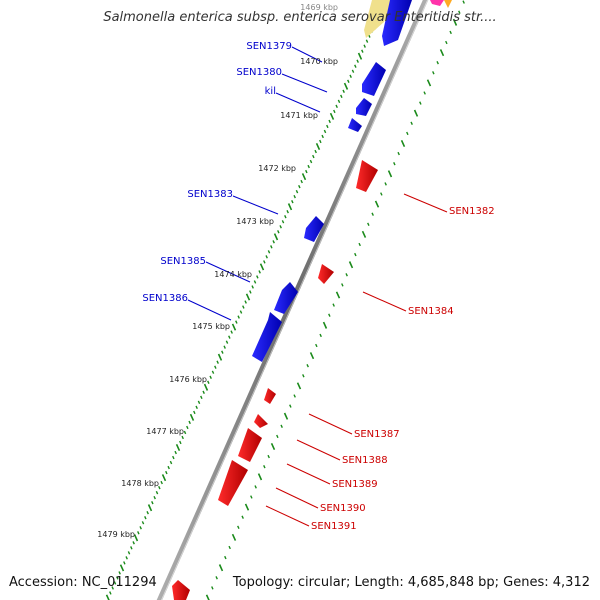 The image size is (600, 600). I want to click on gene-arrow-SEN1388, so click(261, 421).